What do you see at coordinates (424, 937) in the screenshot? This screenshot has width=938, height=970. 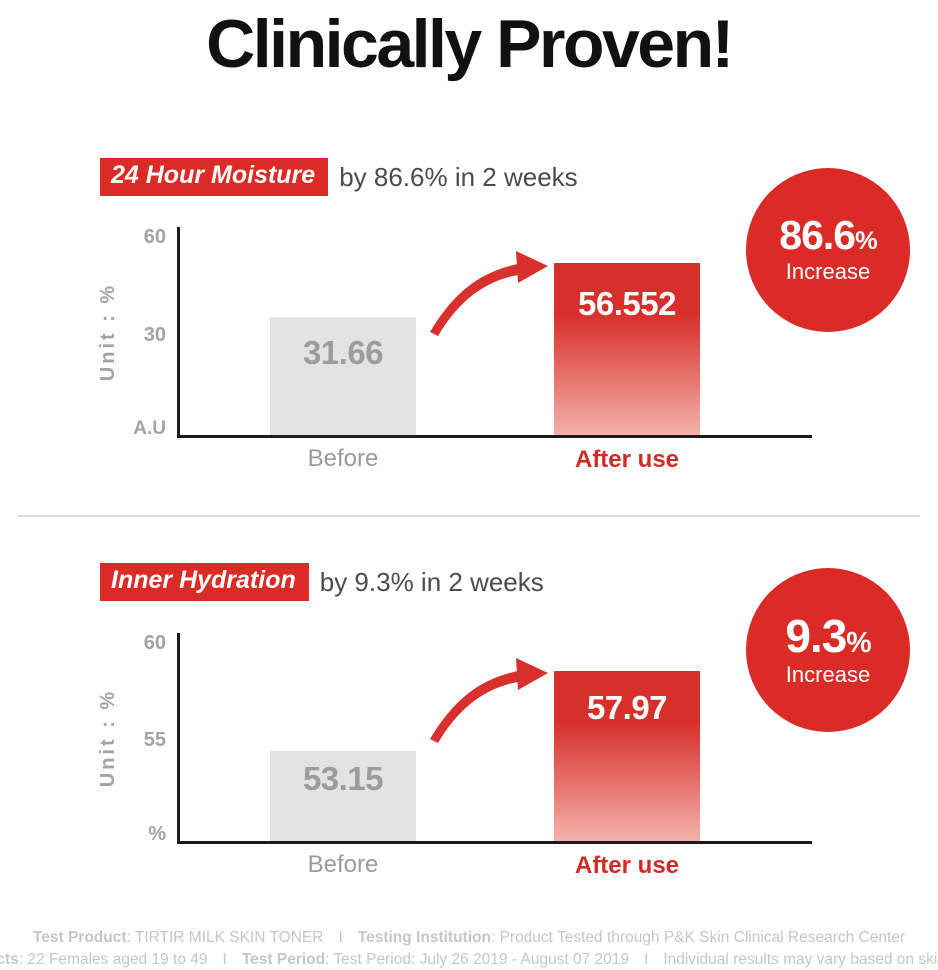 I see `testing-institution-label: Testing Institution` at bounding box center [424, 937].